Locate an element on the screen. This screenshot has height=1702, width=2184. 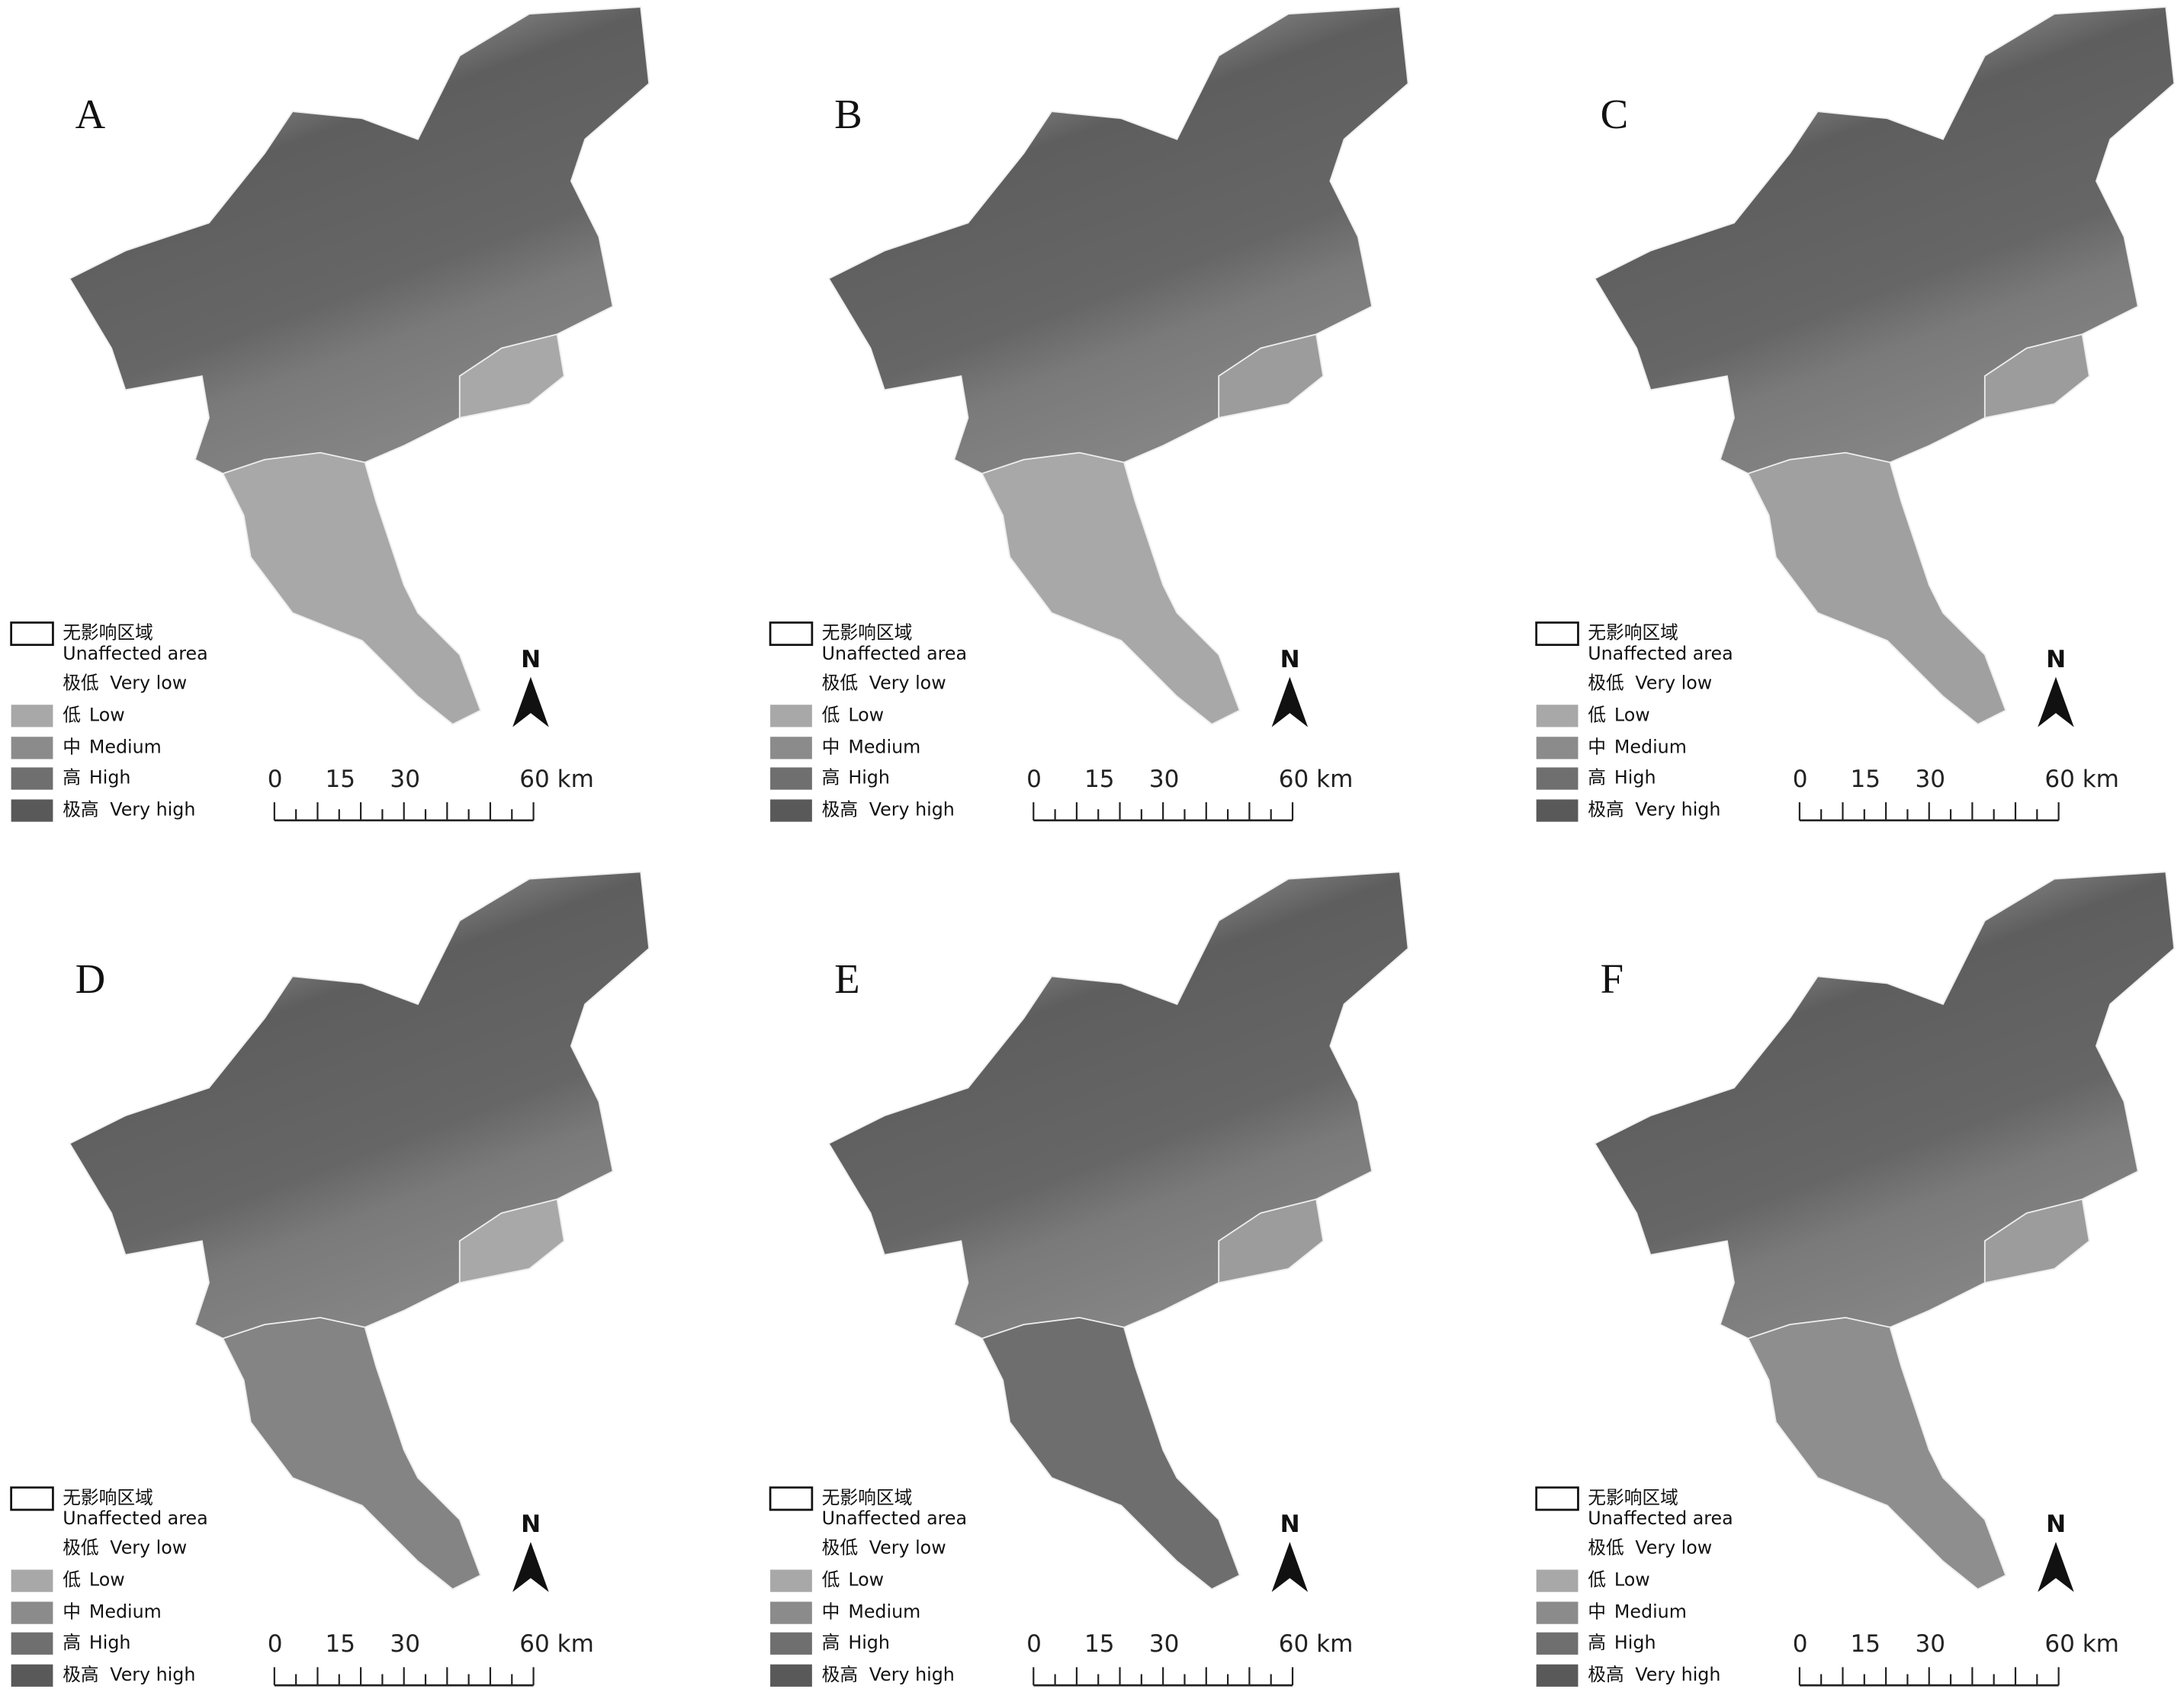
scale-label: 60 km is located at coordinates (1316, 1644).